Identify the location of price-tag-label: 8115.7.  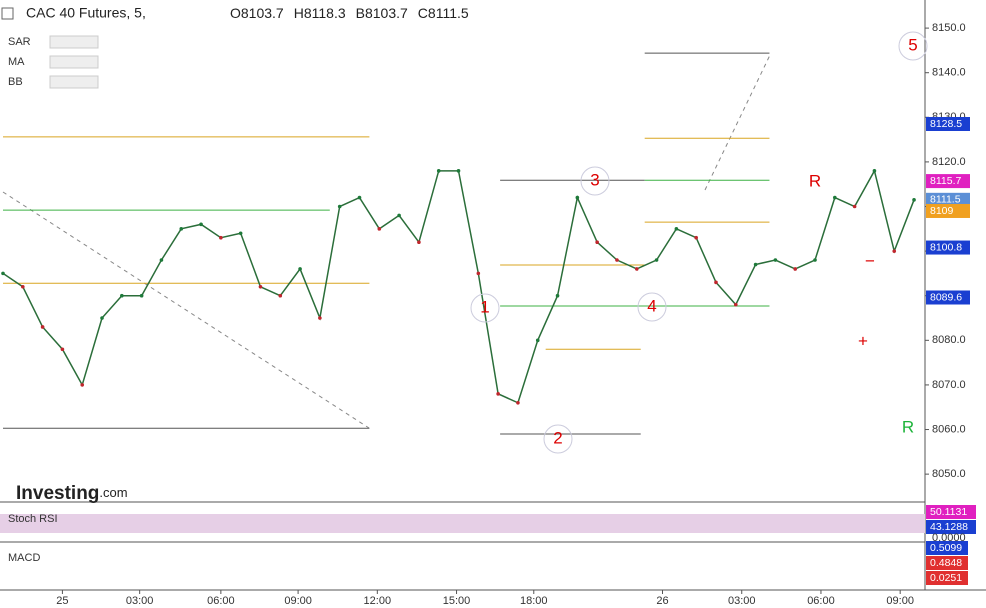
(945, 181).